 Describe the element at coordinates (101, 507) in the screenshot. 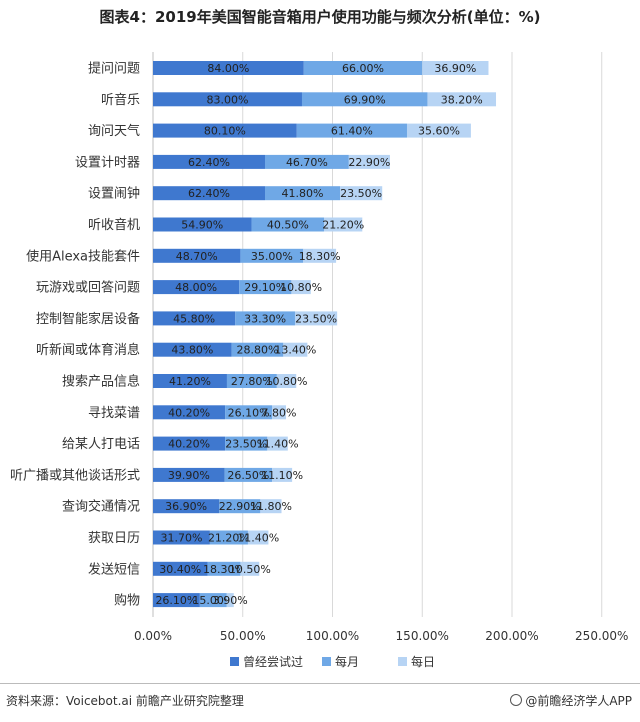

I see `category-label: 查询交通情况` at that location.